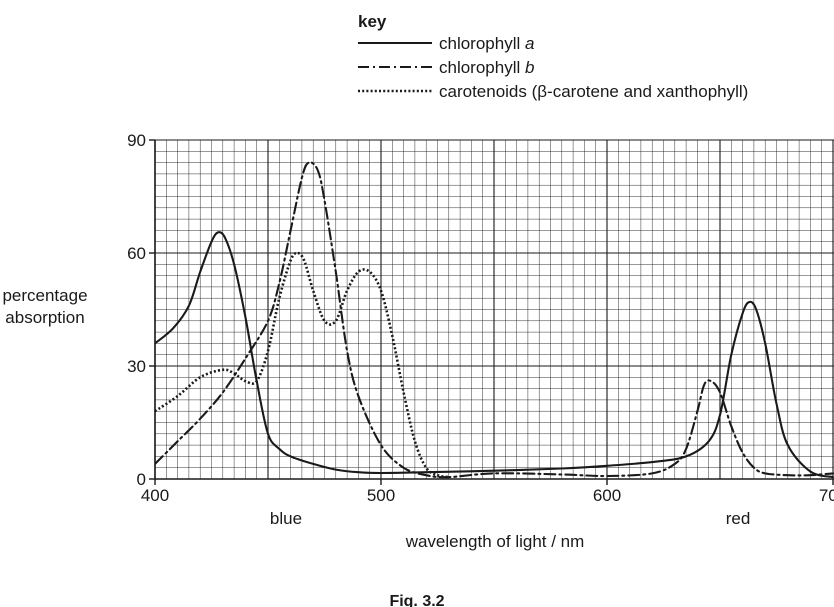 The height and width of the screenshot is (607, 834). I want to click on x-axis-label: wavelength of light / nm, so click(495, 541).